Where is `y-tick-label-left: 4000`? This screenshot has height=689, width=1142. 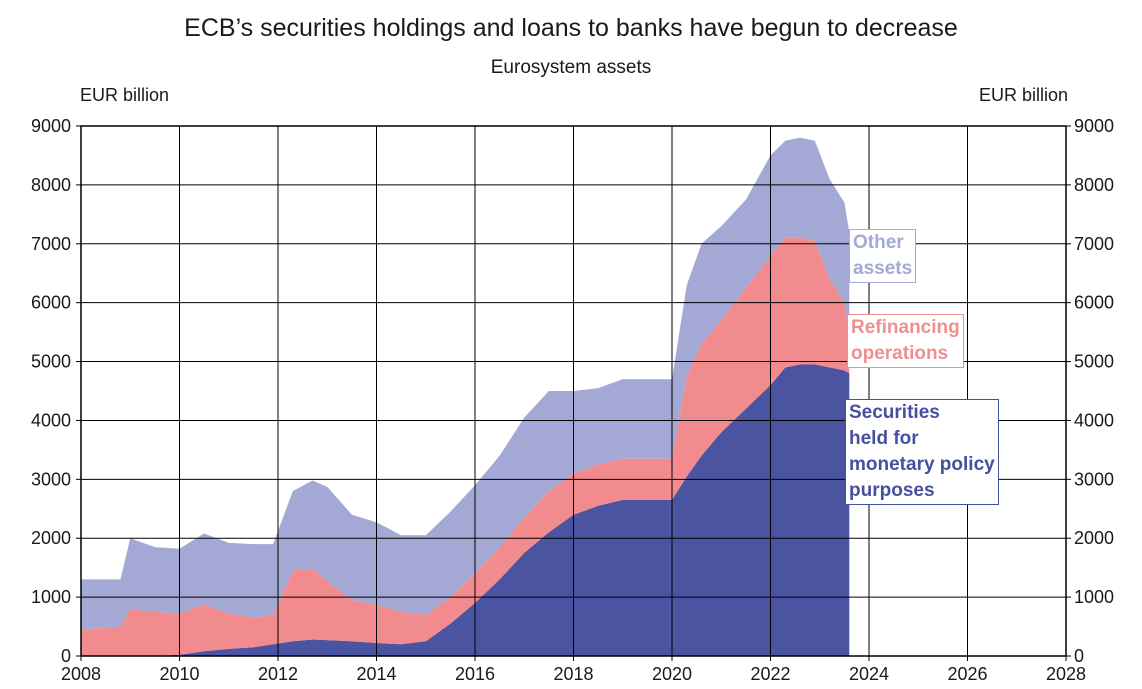
y-tick-label-left: 4000 is located at coordinates (51, 420).